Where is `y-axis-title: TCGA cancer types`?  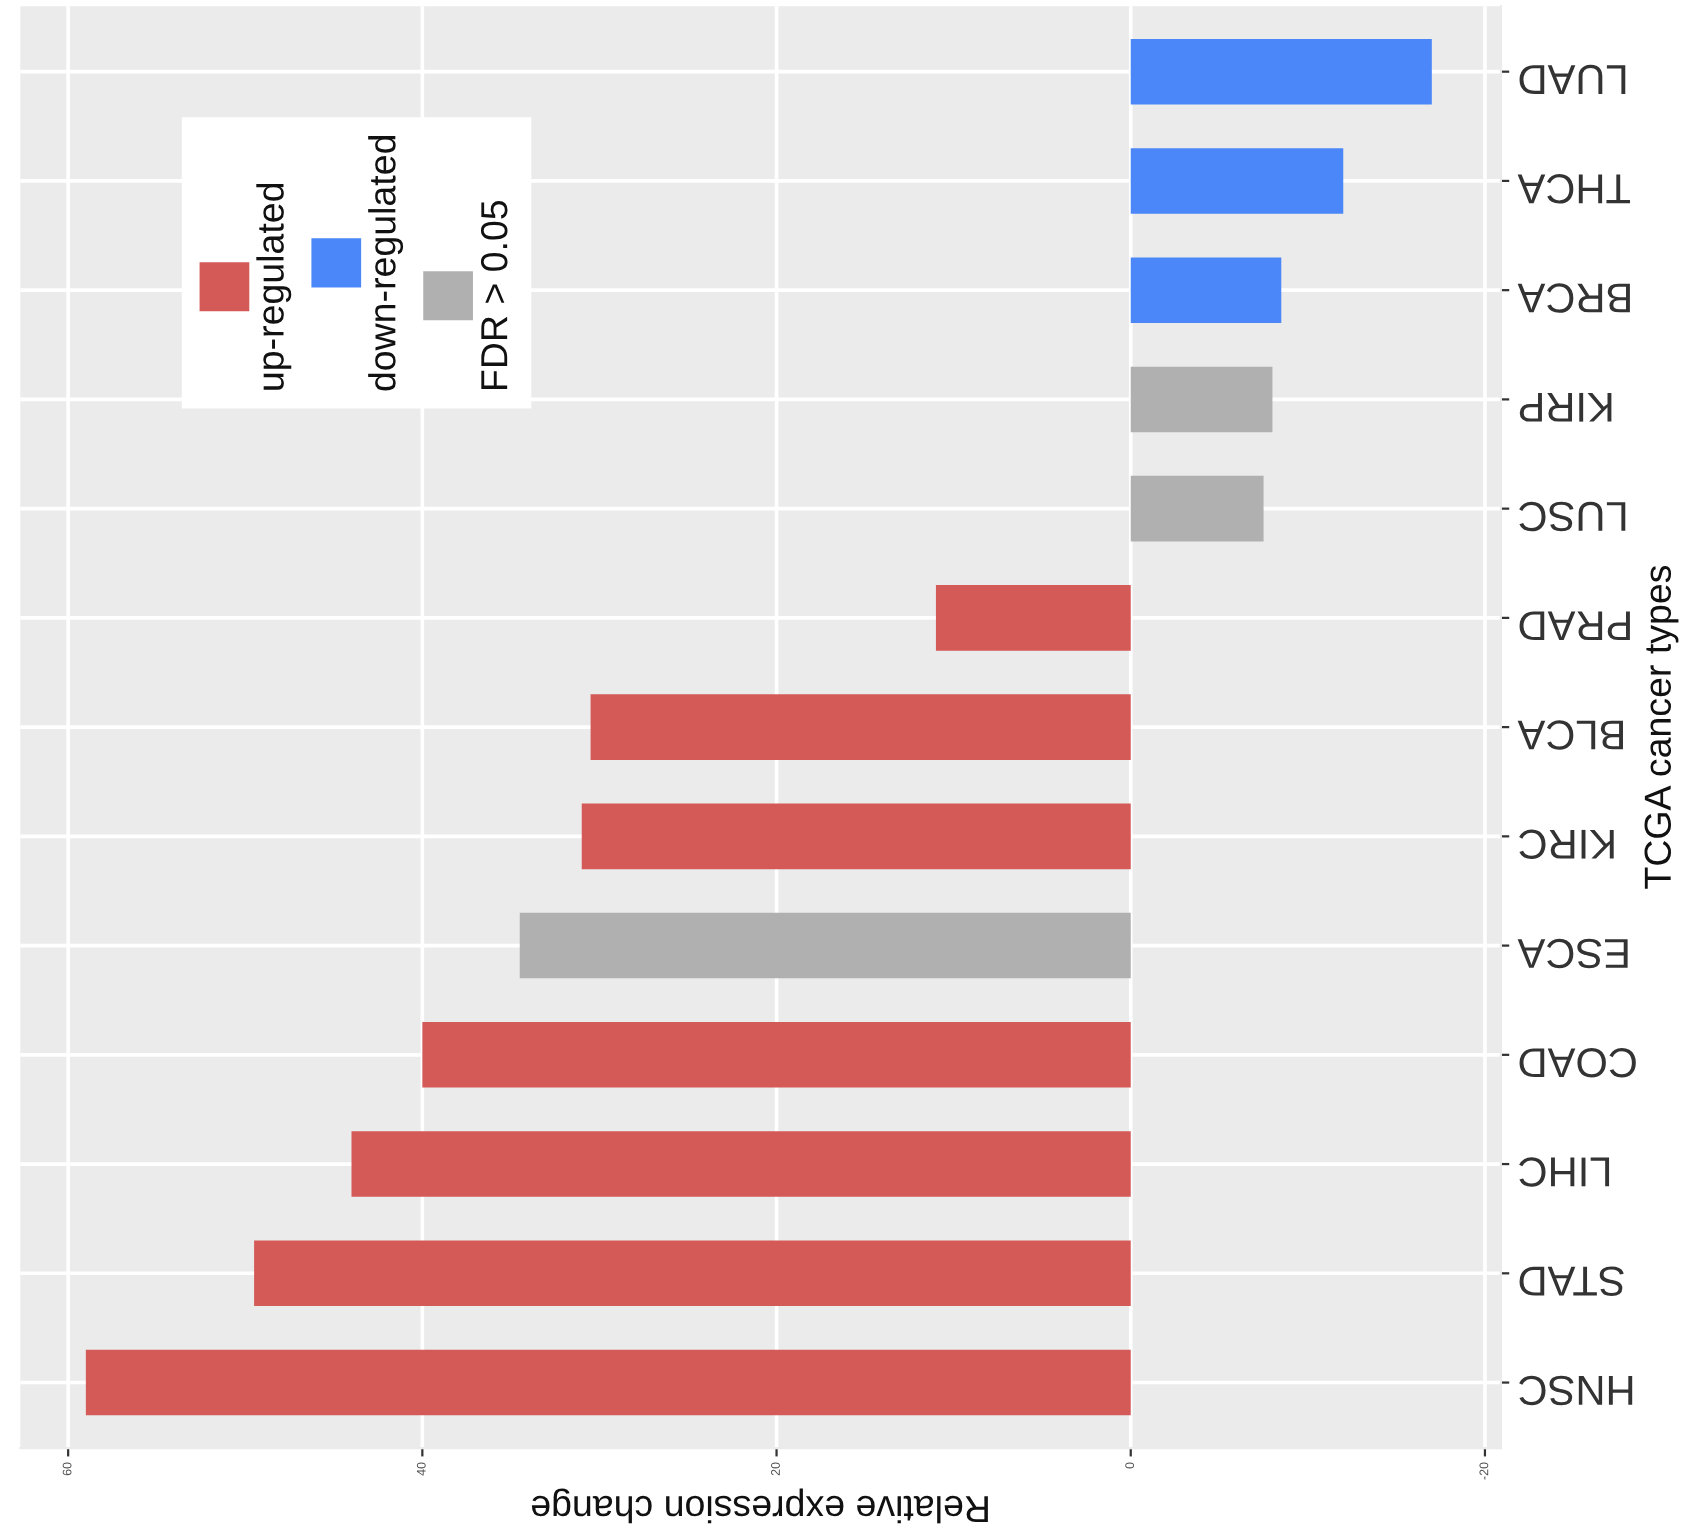 y-axis-title: TCGA cancer types is located at coordinates (1661, 727).